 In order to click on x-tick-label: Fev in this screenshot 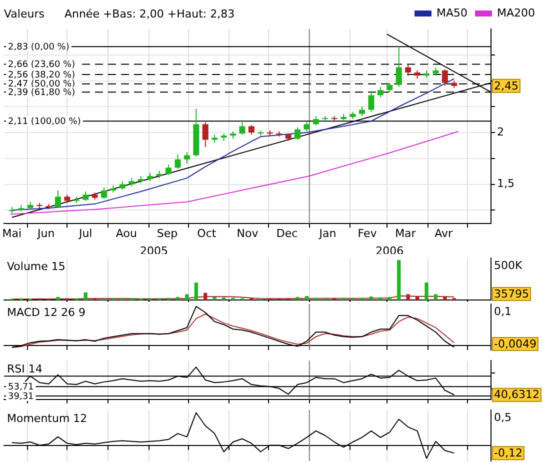, I will do `click(368, 233)`.